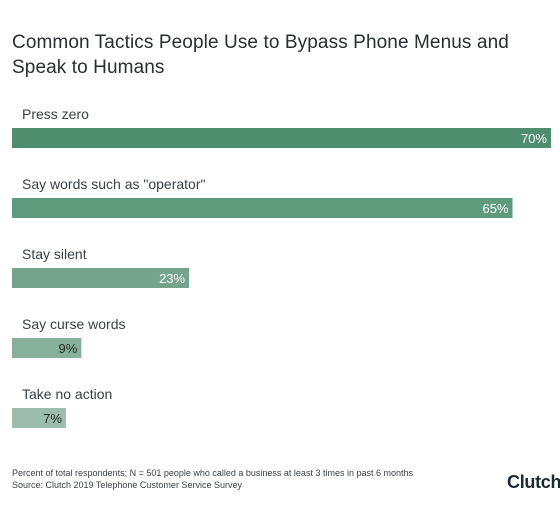 Image resolution: width=560 pixels, height=510 pixels. Describe the element at coordinates (534, 138) in the screenshot. I see `value-label: 70%` at that location.